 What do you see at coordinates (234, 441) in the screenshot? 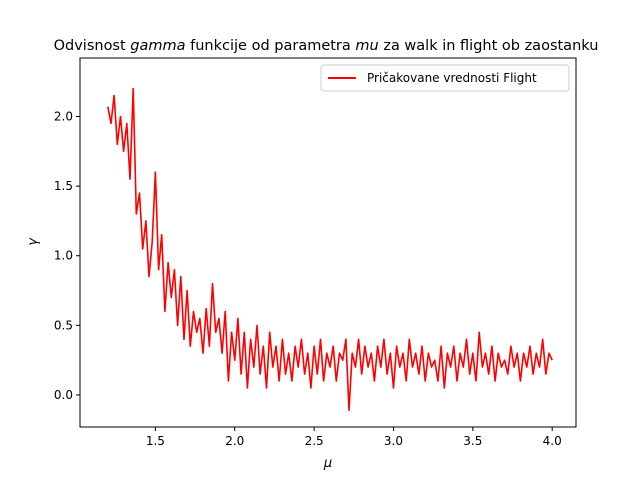
I see `x-tick-label: 2.0` at bounding box center [234, 441].